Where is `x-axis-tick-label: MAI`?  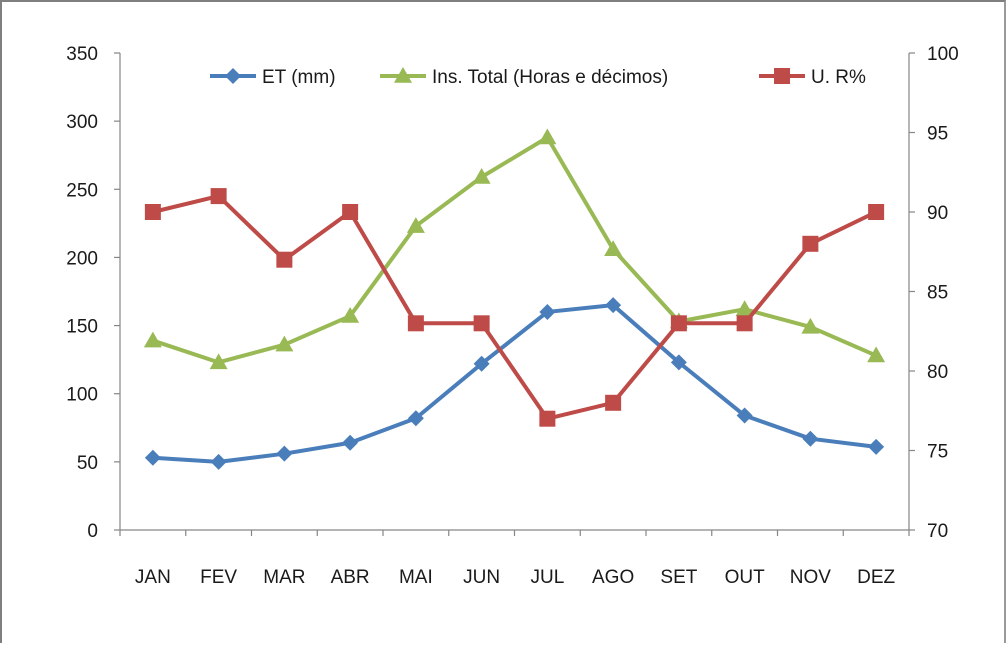
x-axis-tick-label: MAI is located at coordinates (416, 577).